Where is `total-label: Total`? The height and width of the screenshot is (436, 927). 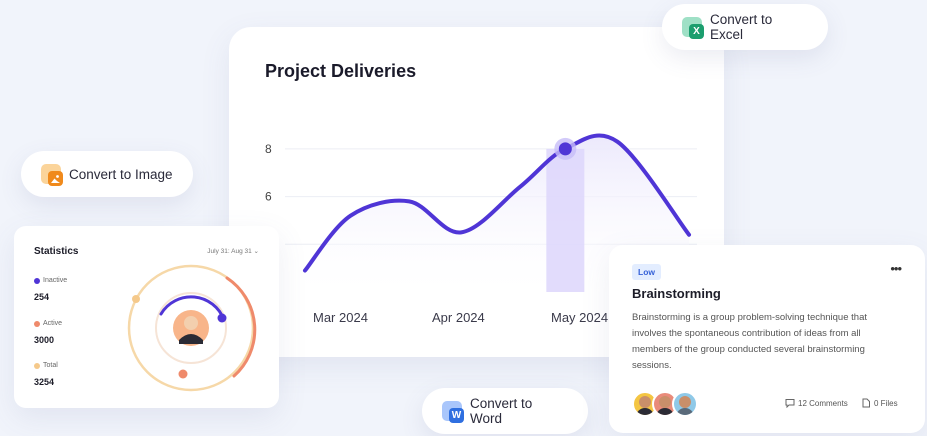 total-label: Total is located at coordinates (46, 365).